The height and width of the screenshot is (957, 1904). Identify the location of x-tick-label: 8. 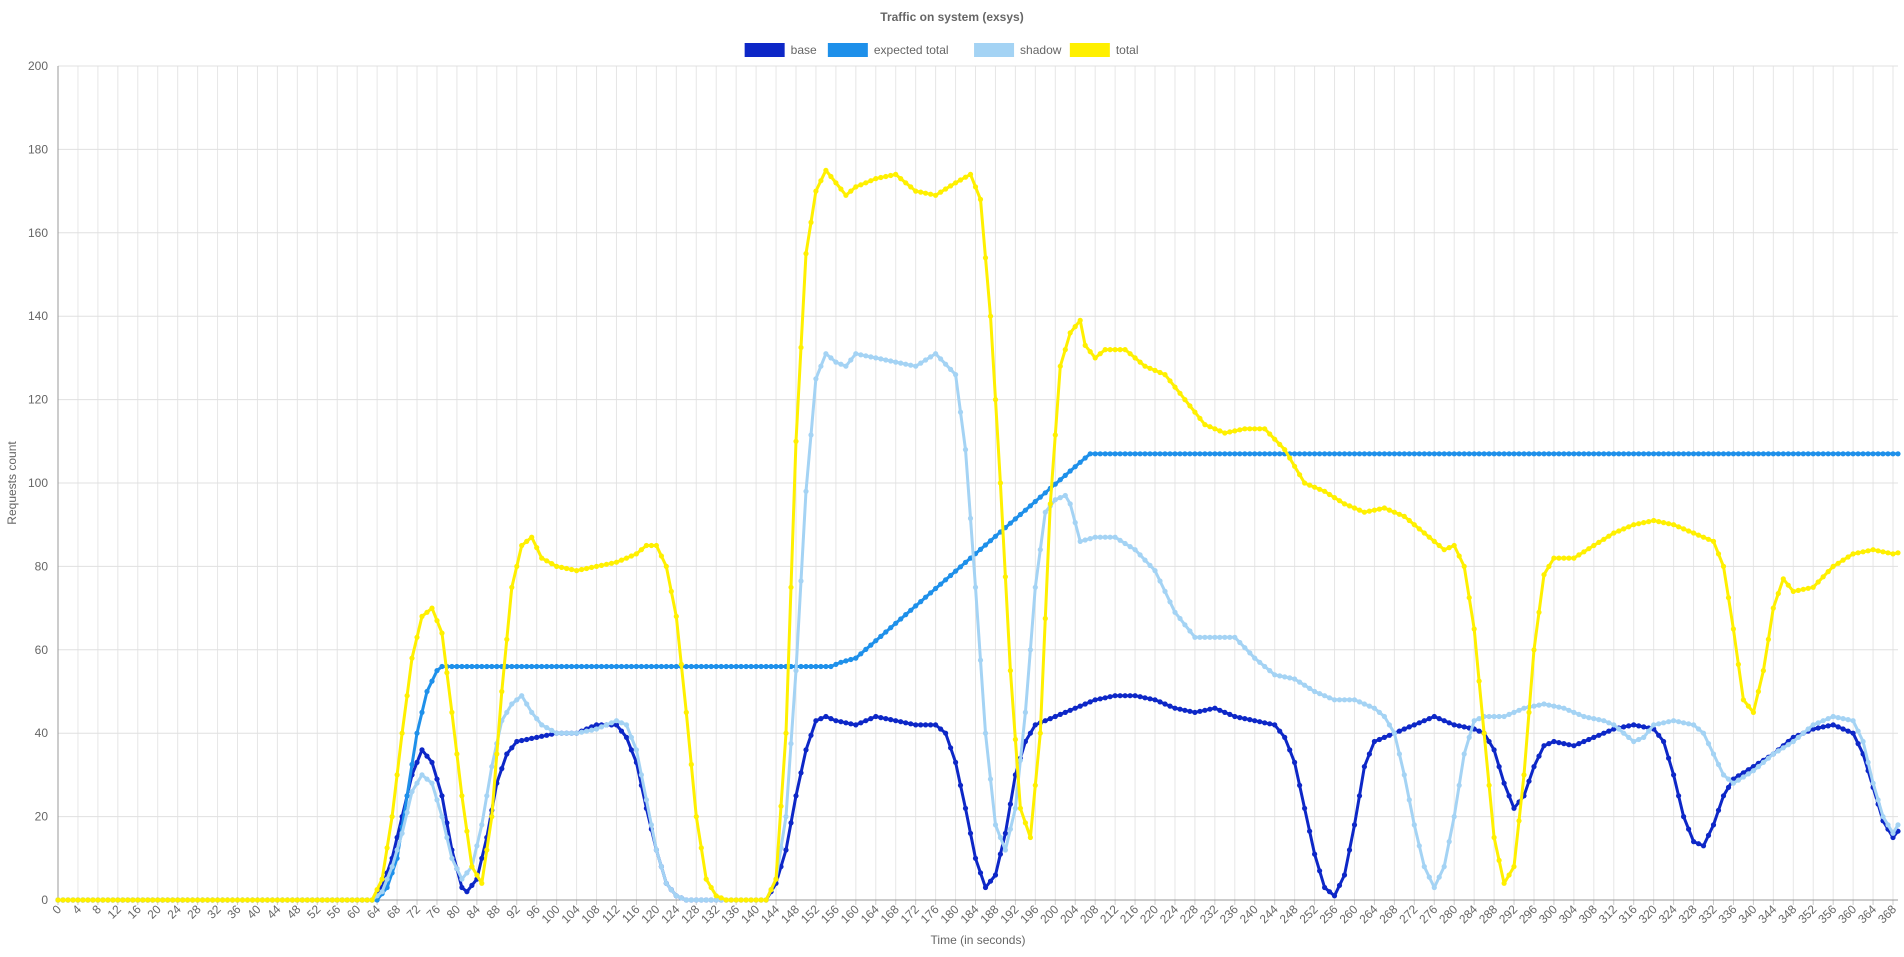
(96, 909).